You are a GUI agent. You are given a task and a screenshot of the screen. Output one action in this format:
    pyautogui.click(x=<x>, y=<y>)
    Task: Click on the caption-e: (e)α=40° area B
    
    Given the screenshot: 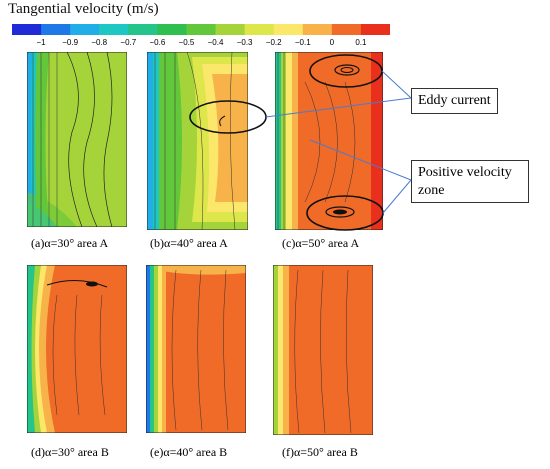 What is the action you would take?
    pyautogui.click(x=189, y=452)
    